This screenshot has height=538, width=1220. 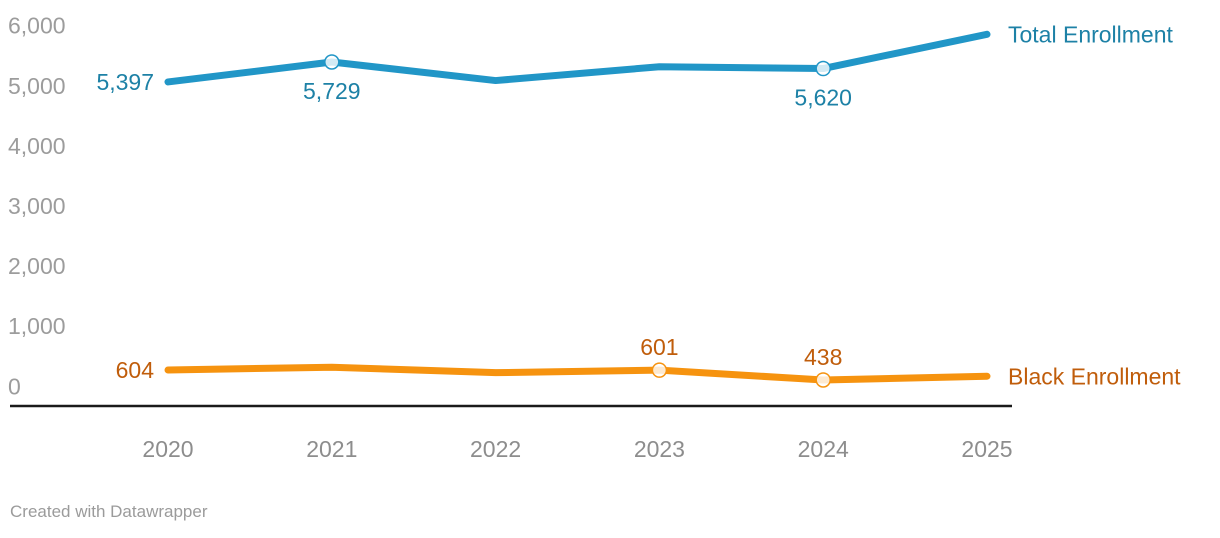 What do you see at coordinates (109, 511) in the screenshot?
I see `datawrapper-credit-link: Created with Datawrapper` at bounding box center [109, 511].